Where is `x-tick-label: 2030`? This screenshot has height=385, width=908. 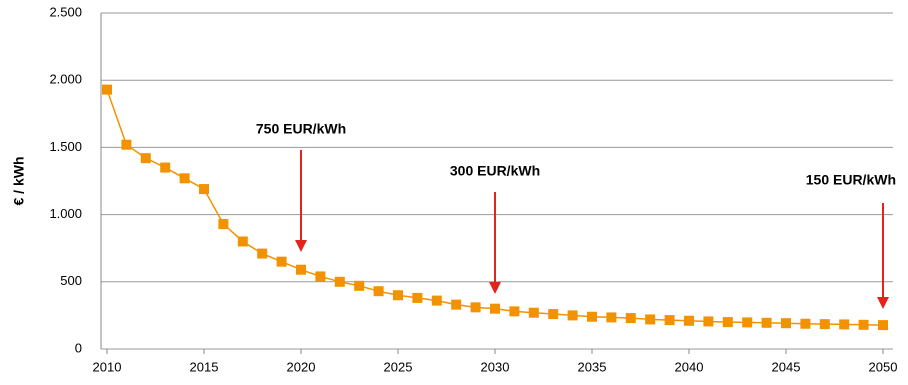
x-tick-label: 2030 is located at coordinates (495, 366).